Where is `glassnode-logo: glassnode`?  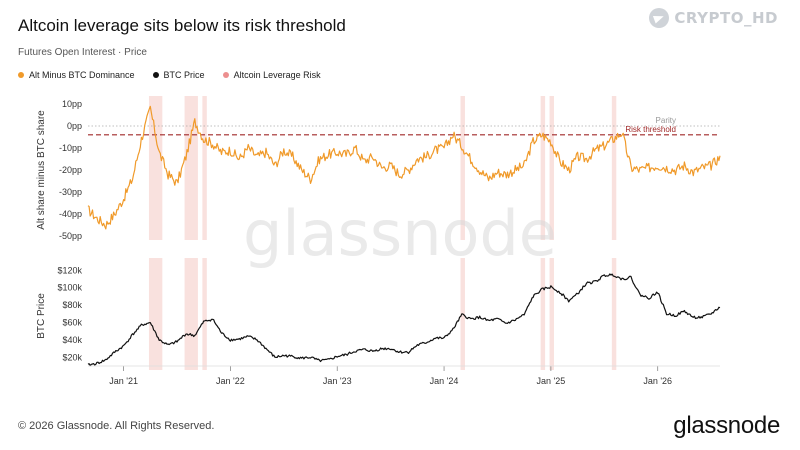 glassnode-logo: glassnode is located at coordinates (726, 425).